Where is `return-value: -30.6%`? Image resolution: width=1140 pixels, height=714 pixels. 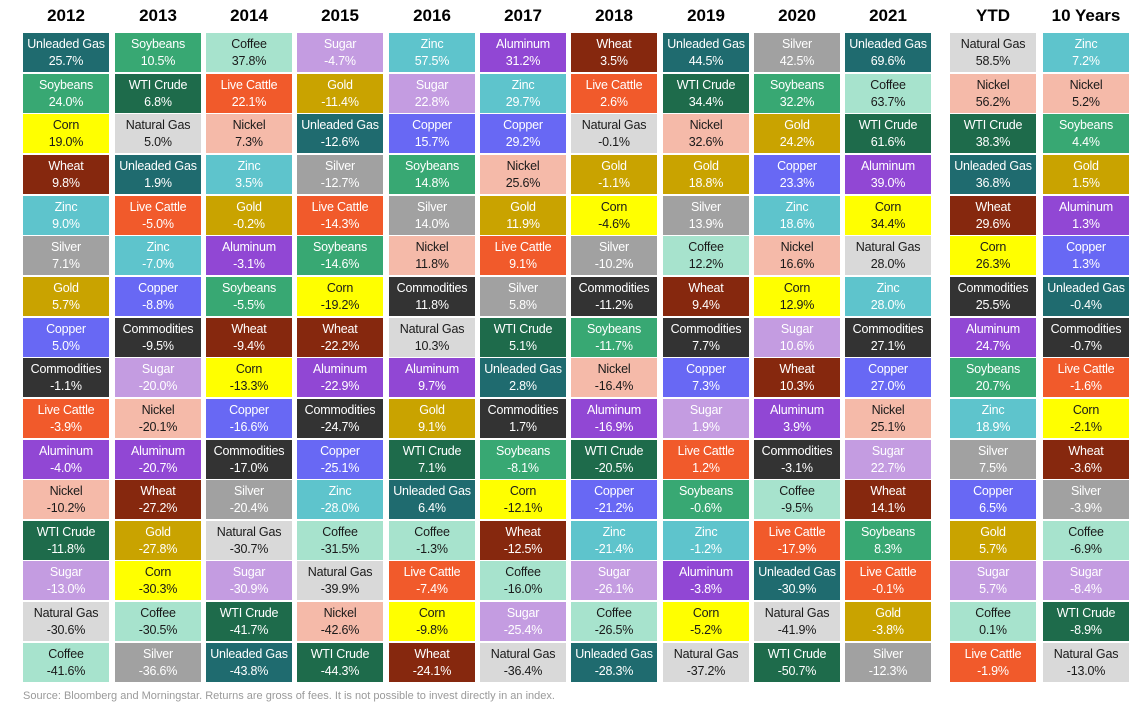 return-value: -30.6% is located at coordinates (66, 630).